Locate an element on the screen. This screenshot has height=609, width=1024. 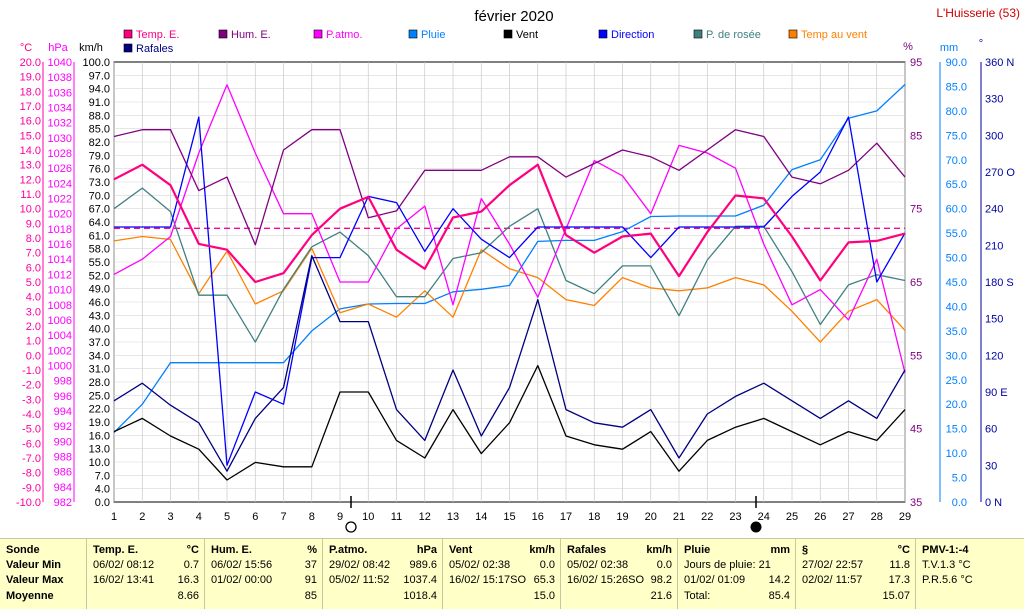
dir-tick: 90 E is located at coordinates (996, 393).